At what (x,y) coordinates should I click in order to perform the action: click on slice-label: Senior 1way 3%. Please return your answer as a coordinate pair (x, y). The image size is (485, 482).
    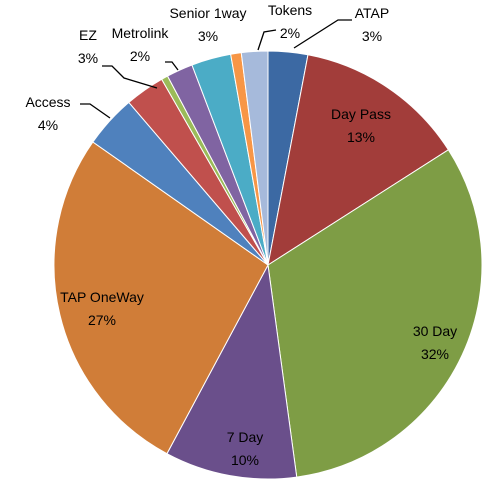
    Looking at the image, I should click on (207, 24).